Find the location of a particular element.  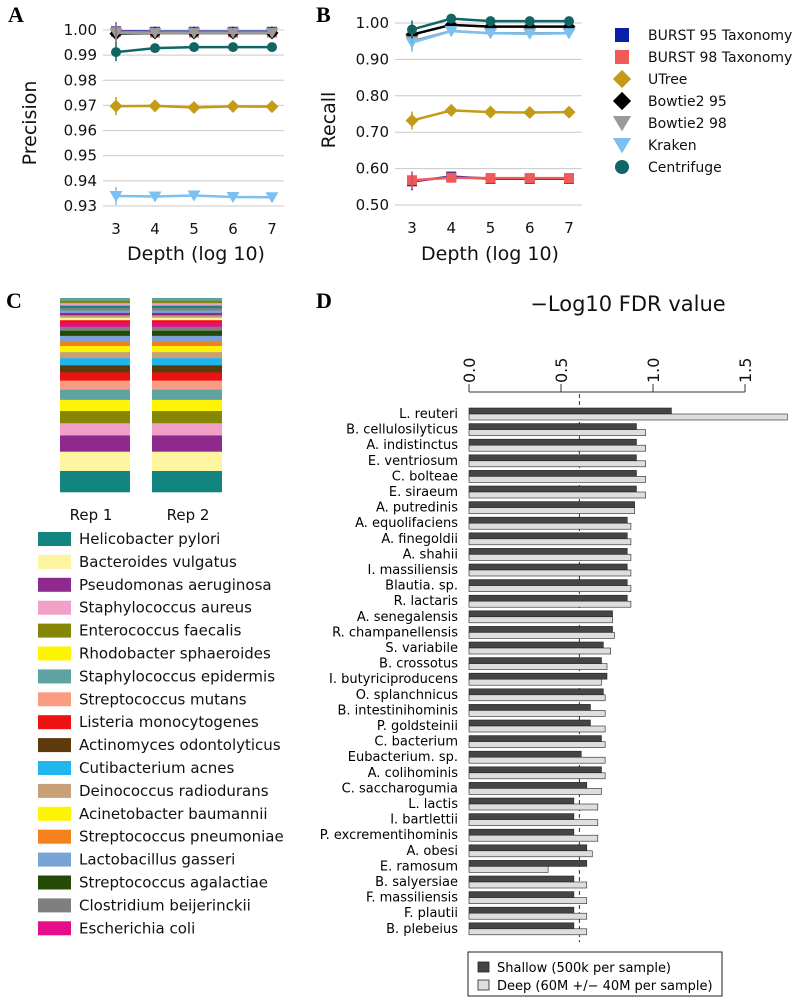

category-label: B. plebeius is located at coordinates (422, 929).